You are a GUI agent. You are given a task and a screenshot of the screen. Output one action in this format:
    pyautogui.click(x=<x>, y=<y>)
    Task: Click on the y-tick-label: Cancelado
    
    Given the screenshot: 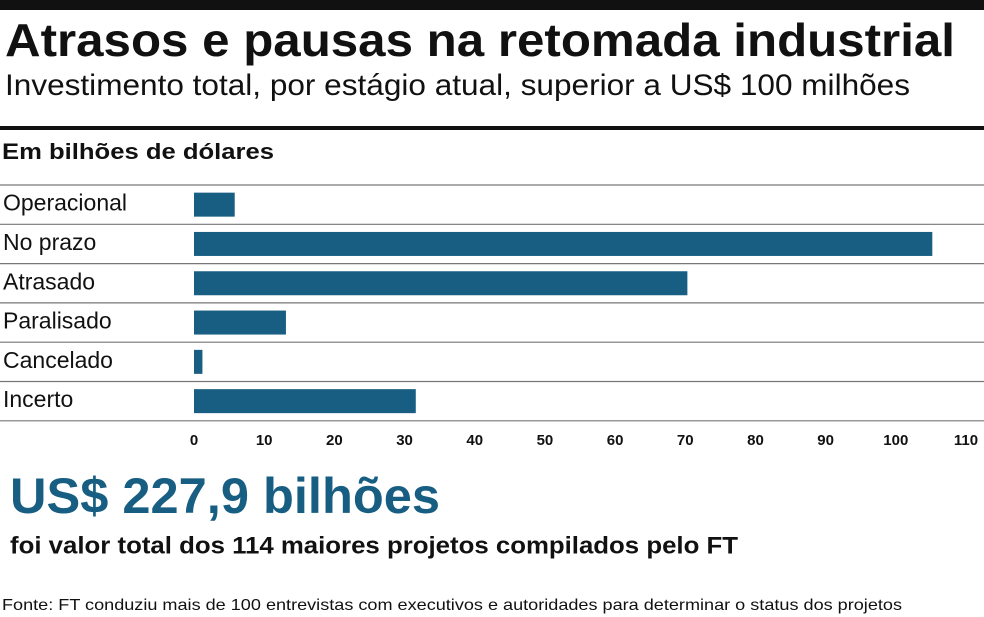 What is the action you would take?
    pyautogui.click(x=58, y=360)
    